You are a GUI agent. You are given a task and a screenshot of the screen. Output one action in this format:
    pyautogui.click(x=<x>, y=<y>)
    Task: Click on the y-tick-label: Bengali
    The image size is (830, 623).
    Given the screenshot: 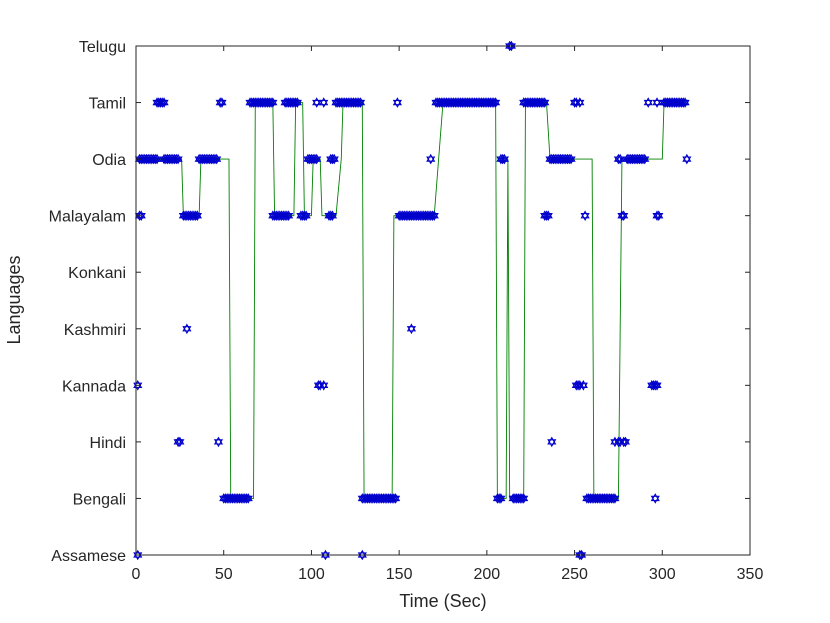 What is the action you would take?
    pyautogui.click(x=99, y=499)
    